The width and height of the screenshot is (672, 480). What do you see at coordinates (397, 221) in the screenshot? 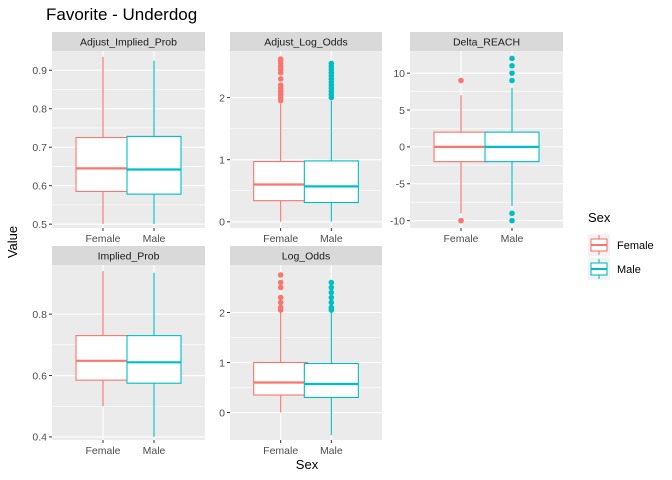
I see `y-tick-label: -10` at bounding box center [397, 221].